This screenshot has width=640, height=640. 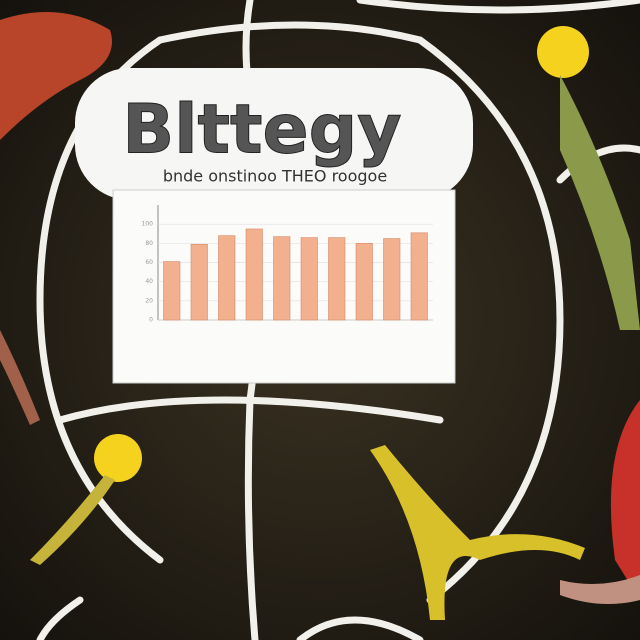 What do you see at coordinates (149, 281) in the screenshot?
I see `y-tick-label: 40` at bounding box center [149, 281].